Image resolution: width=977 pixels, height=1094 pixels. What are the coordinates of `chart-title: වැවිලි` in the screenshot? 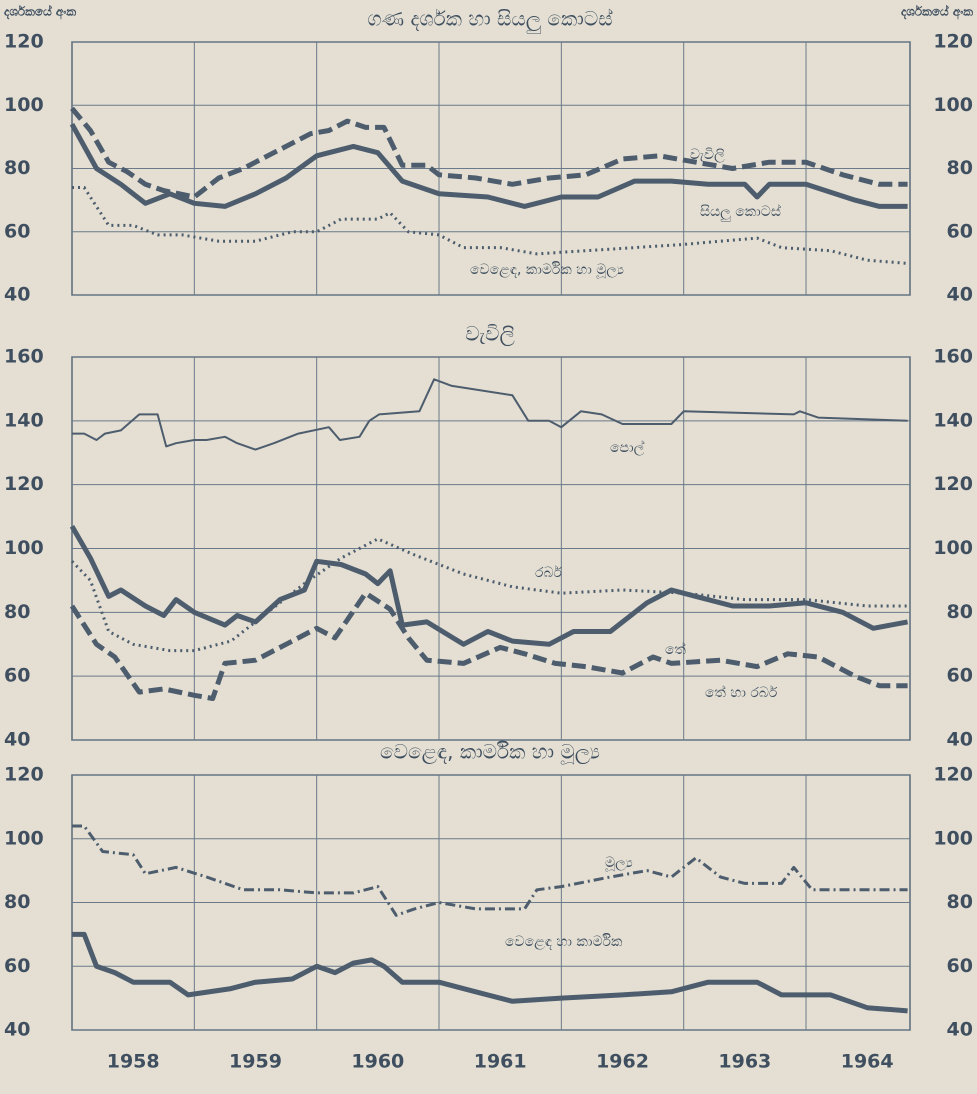 It's located at (490, 334).